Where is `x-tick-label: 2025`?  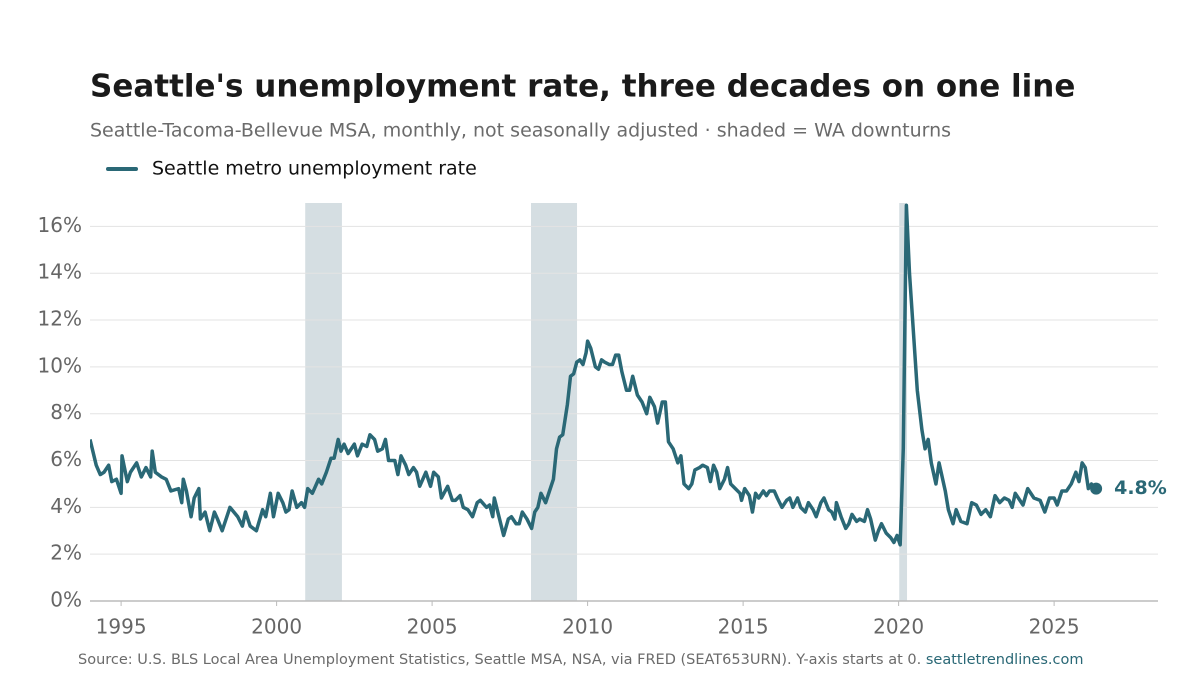 x-tick-label: 2025 is located at coordinates (1054, 627).